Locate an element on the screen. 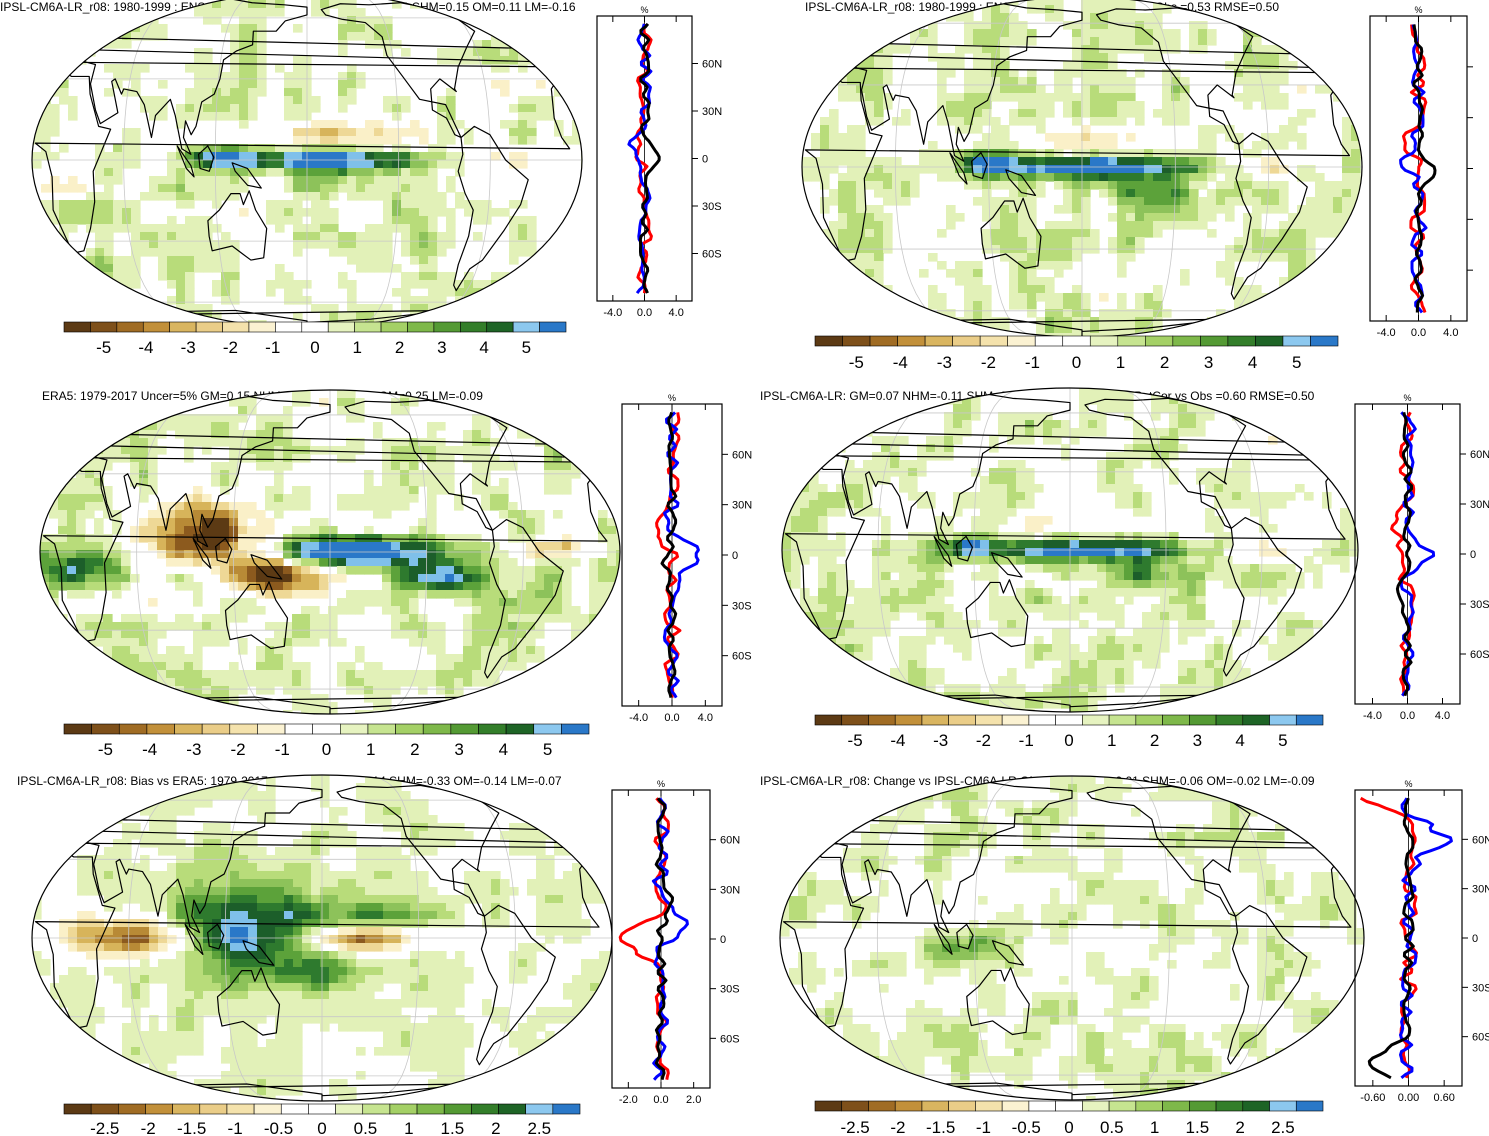 Image resolution: width=1489 pixels, height=1136 pixels. coastline is located at coordinates (237, 225).